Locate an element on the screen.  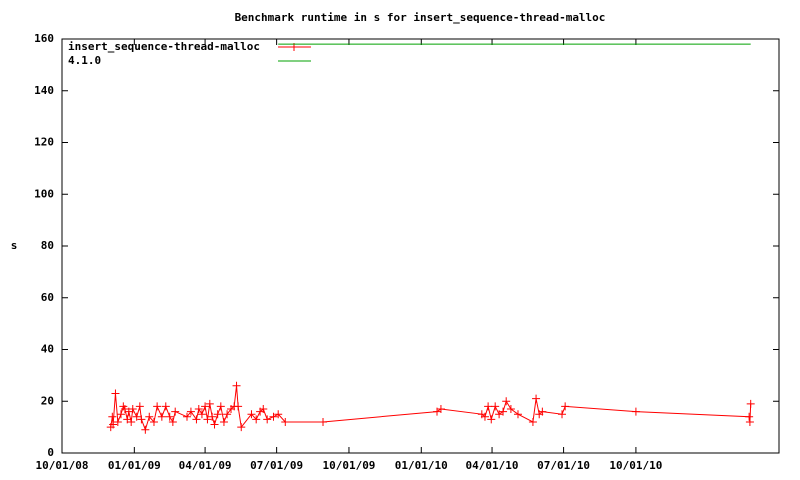
x-tick-label: 04/01/10 is located at coordinates (492, 465).